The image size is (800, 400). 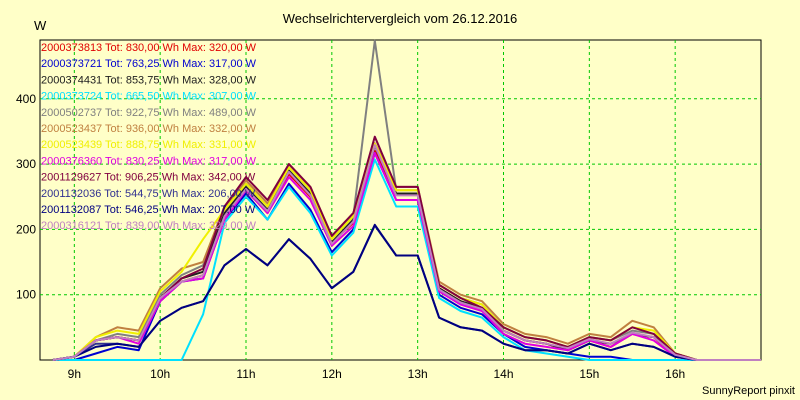 I want to click on legend-entry: 2000374431 Tot: 853,75 Wh Max: 328,00 W, so click(x=149, y=80).